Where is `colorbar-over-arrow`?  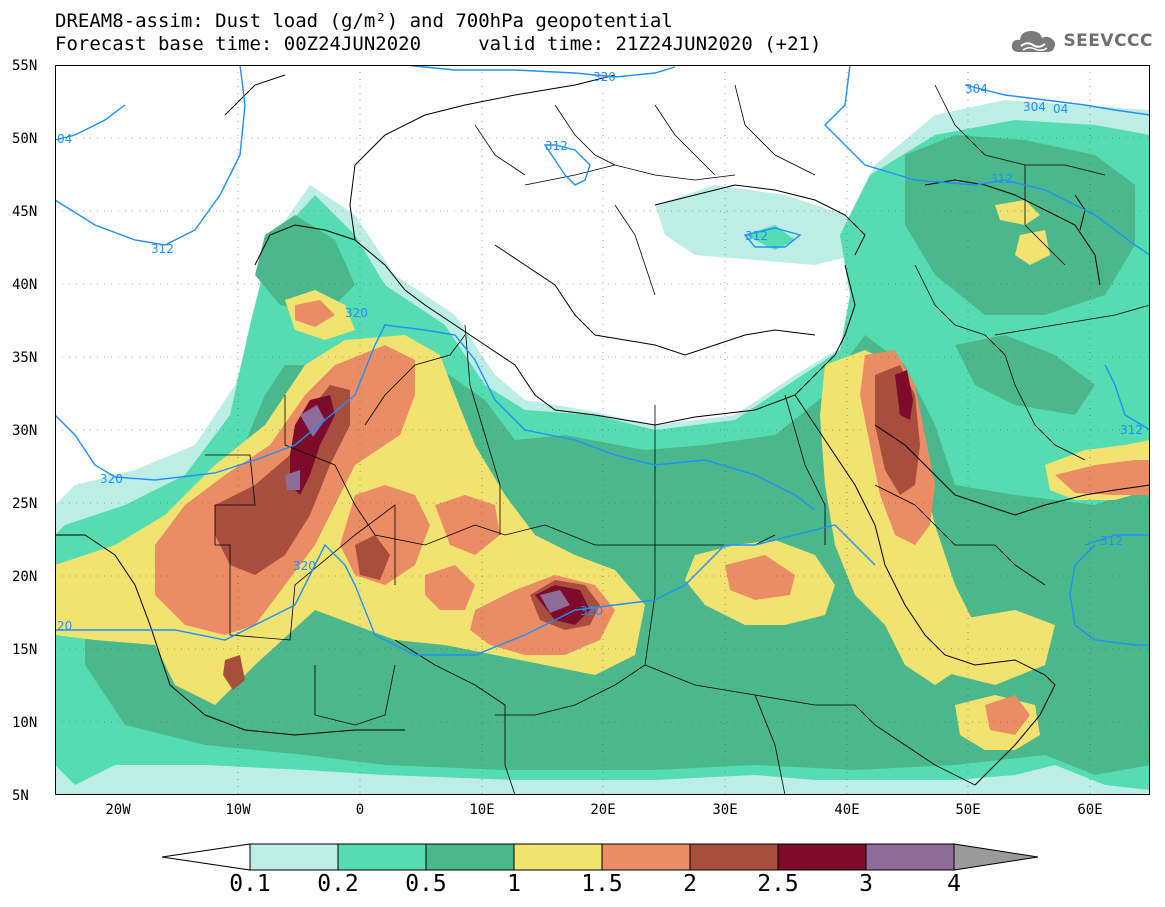 colorbar-over-arrow is located at coordinates (996, 857).